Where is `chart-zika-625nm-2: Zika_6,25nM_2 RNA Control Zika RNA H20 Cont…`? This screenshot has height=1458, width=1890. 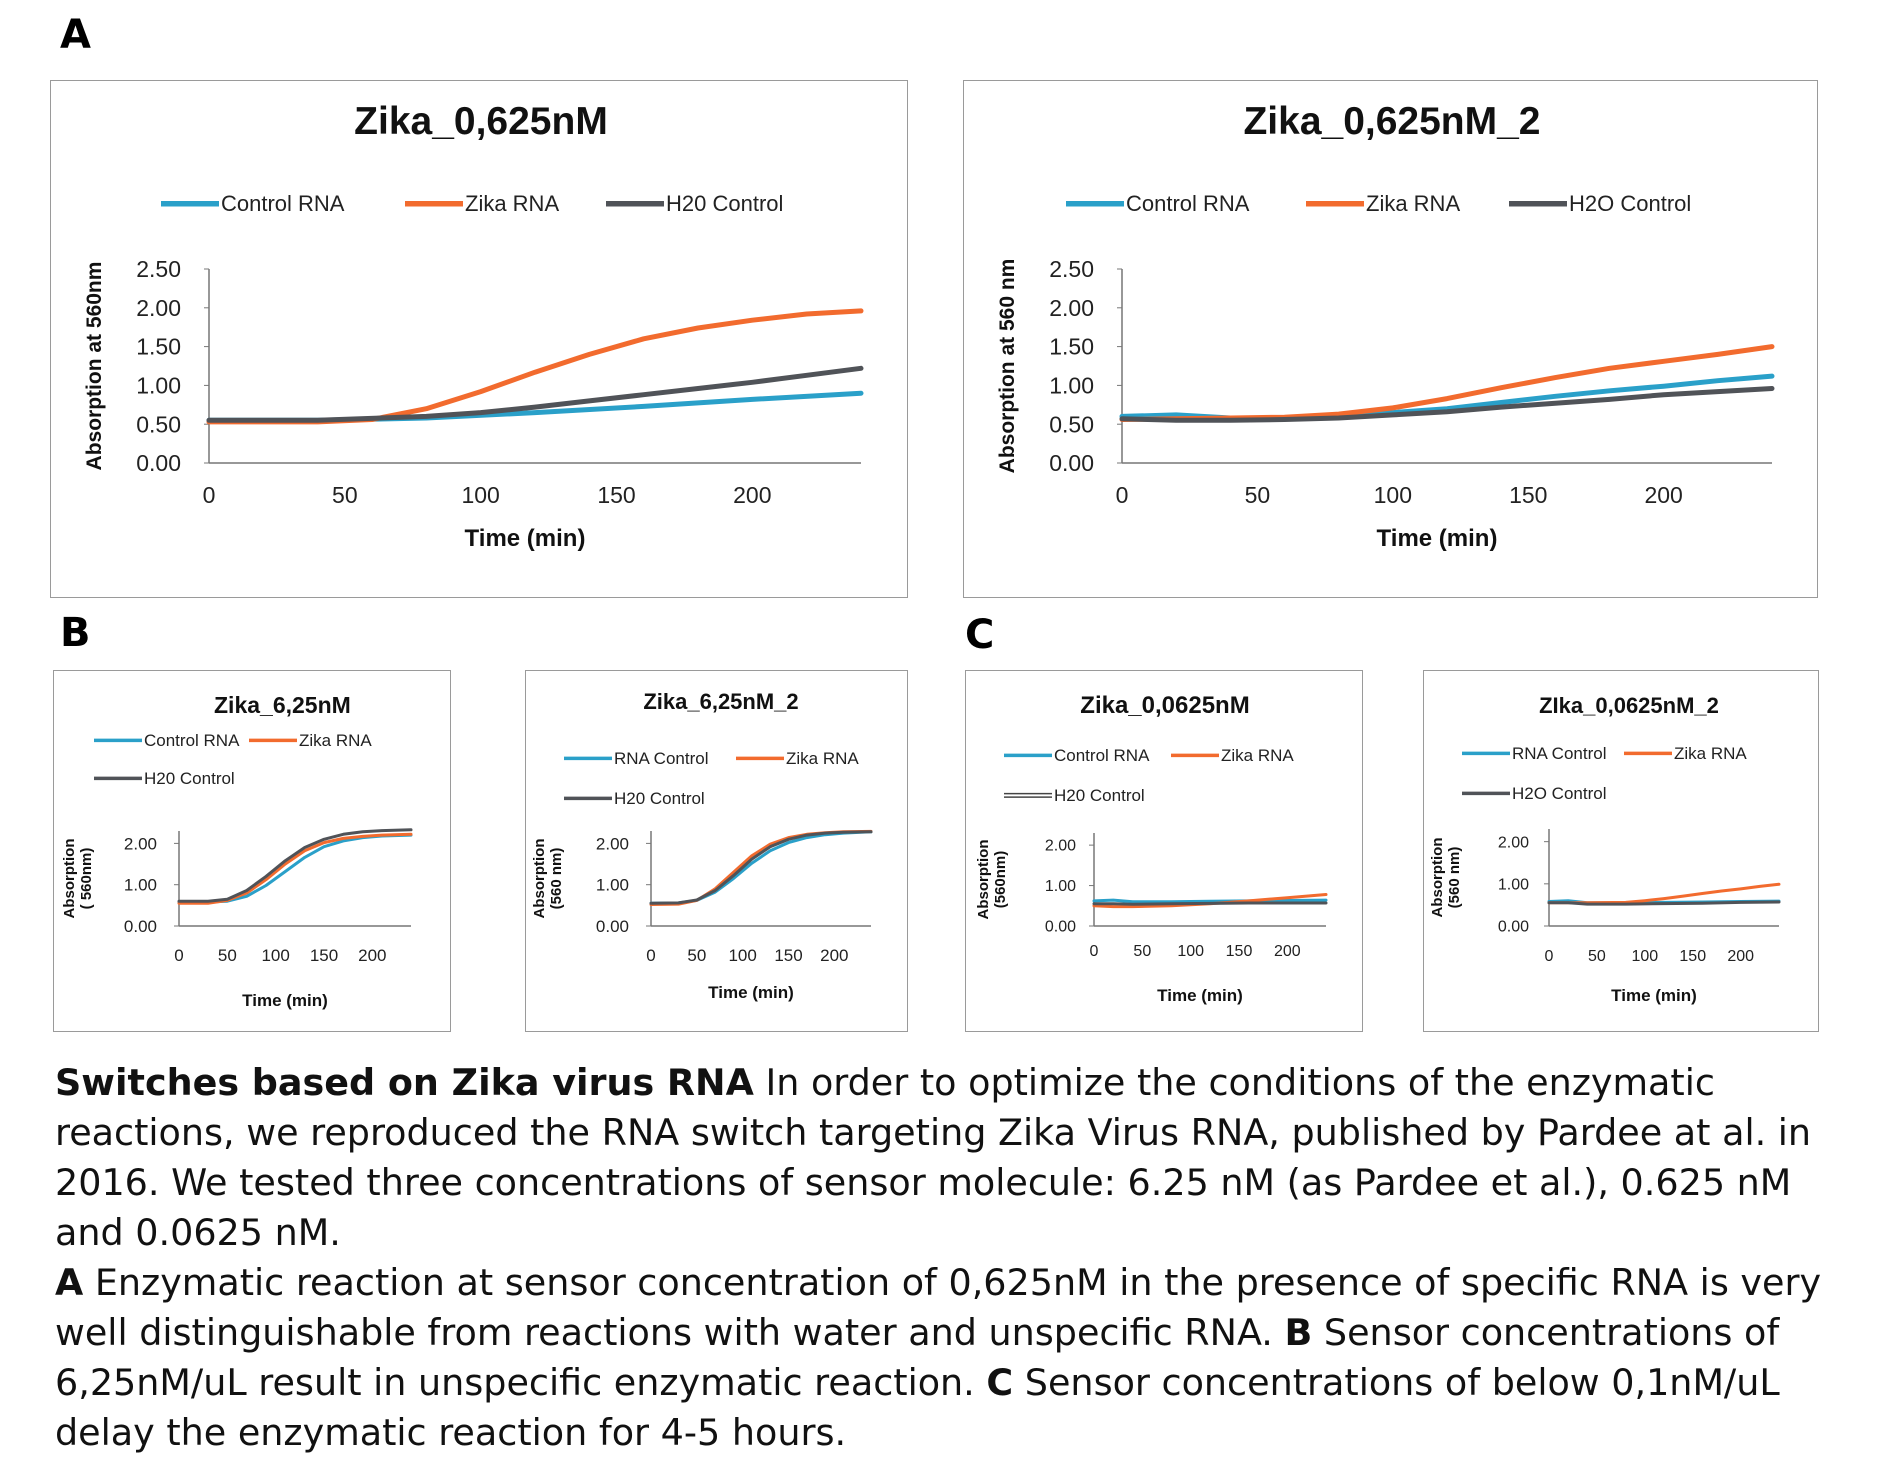 chart-zika-625nm-2: Zika_6,25nM_2 RNA Control Zika RNA H20 Cont… is located at coordinates (716, 851).